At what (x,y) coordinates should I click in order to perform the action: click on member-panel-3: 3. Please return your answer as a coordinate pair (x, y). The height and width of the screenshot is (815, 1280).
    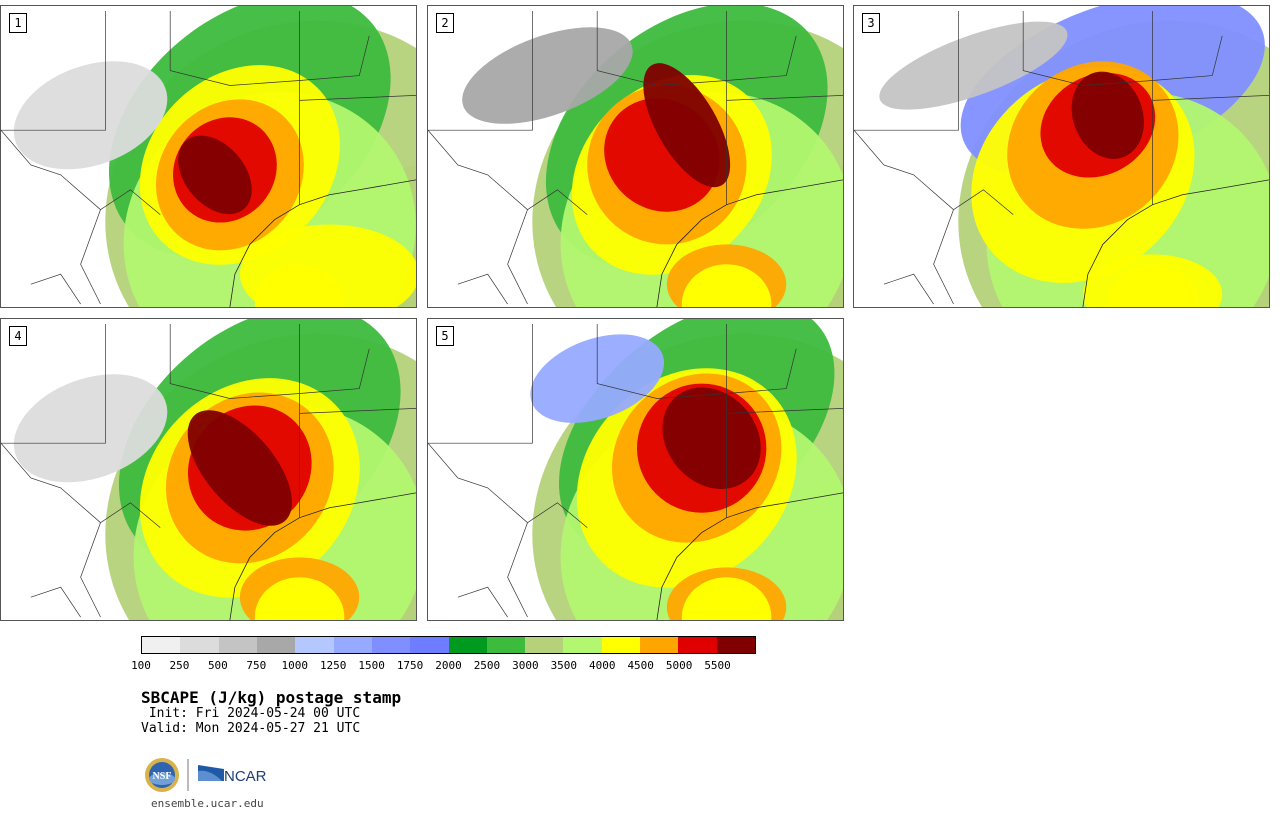
    Looking at the image, I should click on (1061, 156).